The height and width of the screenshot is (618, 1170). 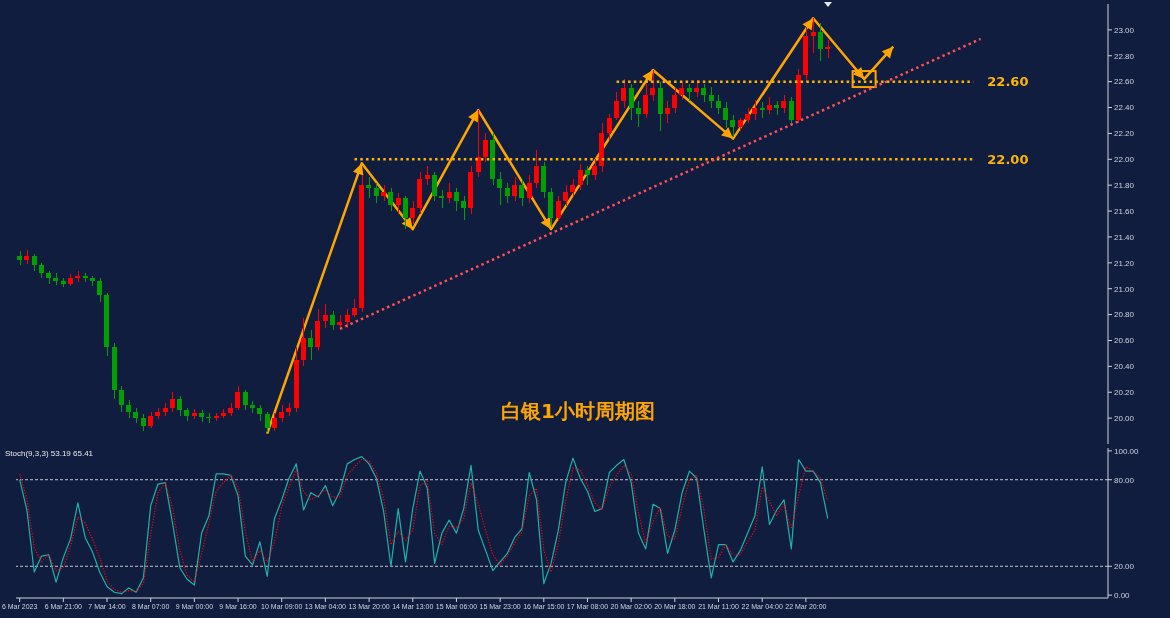 I want to click on y-tick-label: 20.80, so click(x=1124, y=315).